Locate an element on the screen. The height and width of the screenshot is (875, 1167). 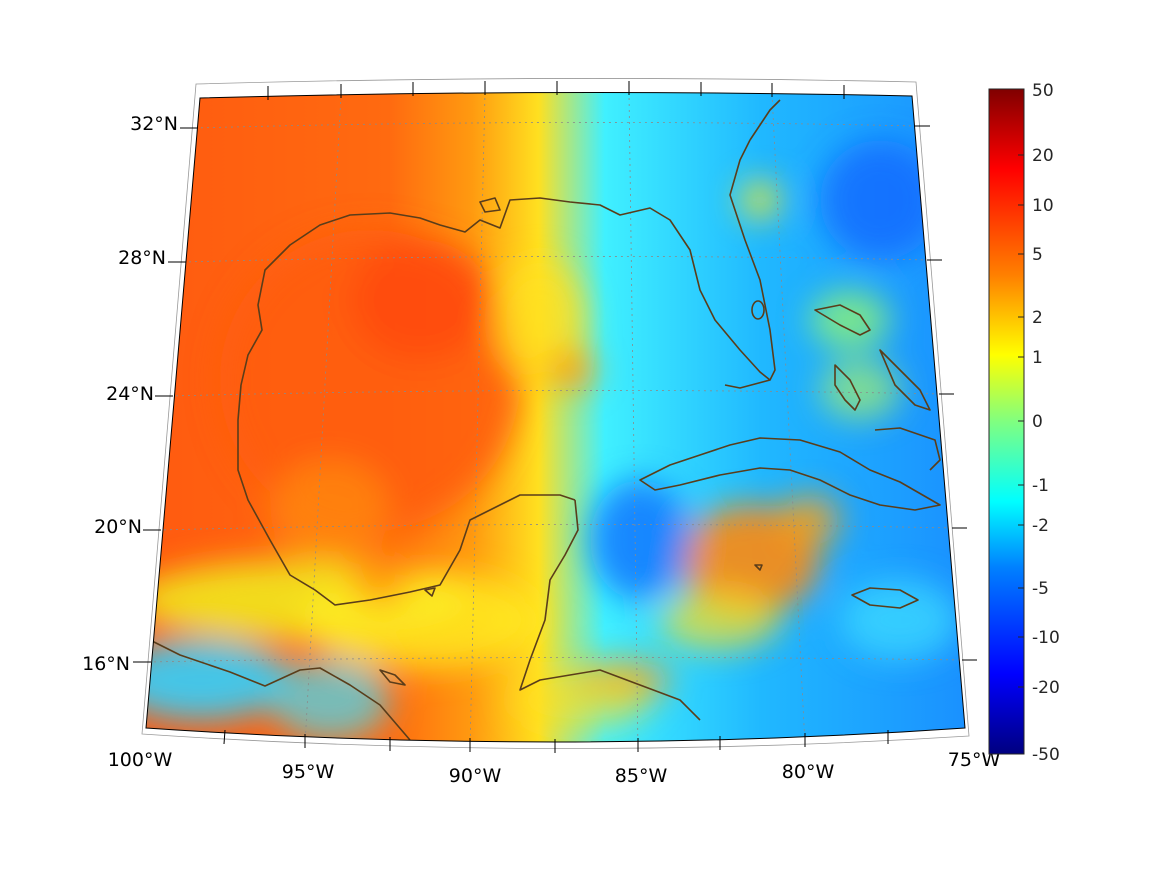
lon-label: 75°W is located at coordinates (974, 760).